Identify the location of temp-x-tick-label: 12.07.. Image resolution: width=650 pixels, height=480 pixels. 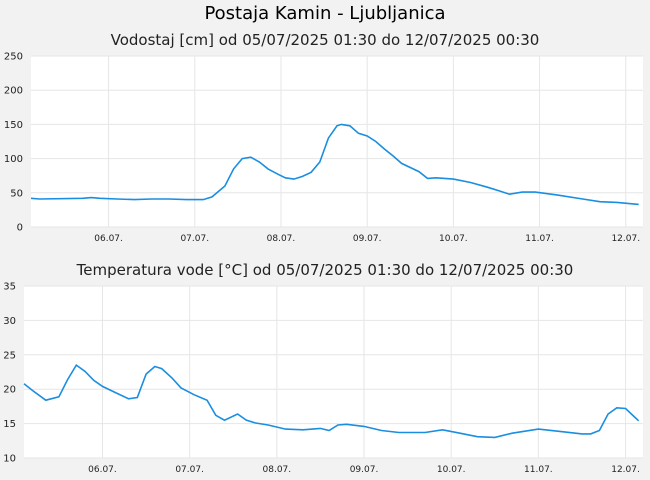
(625, 470).